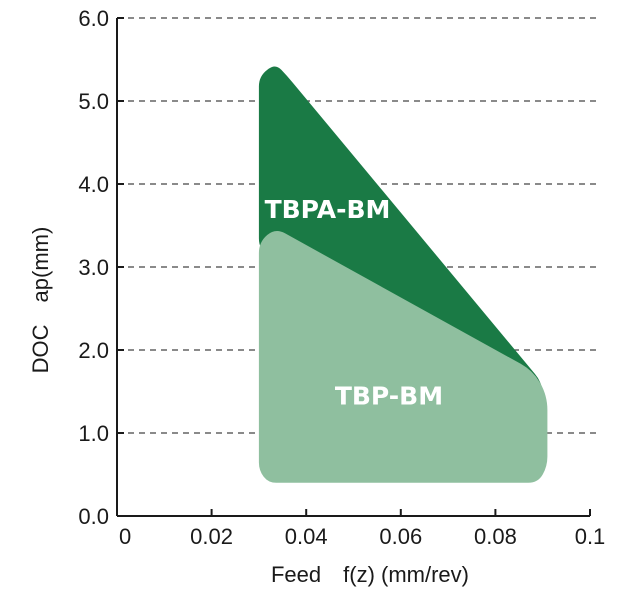 The width and height of the screenshot is (640, 600). Describe the element at coordinates (306, 536) in the screenshot. I see `x-tick-label: 0.04` at that location.